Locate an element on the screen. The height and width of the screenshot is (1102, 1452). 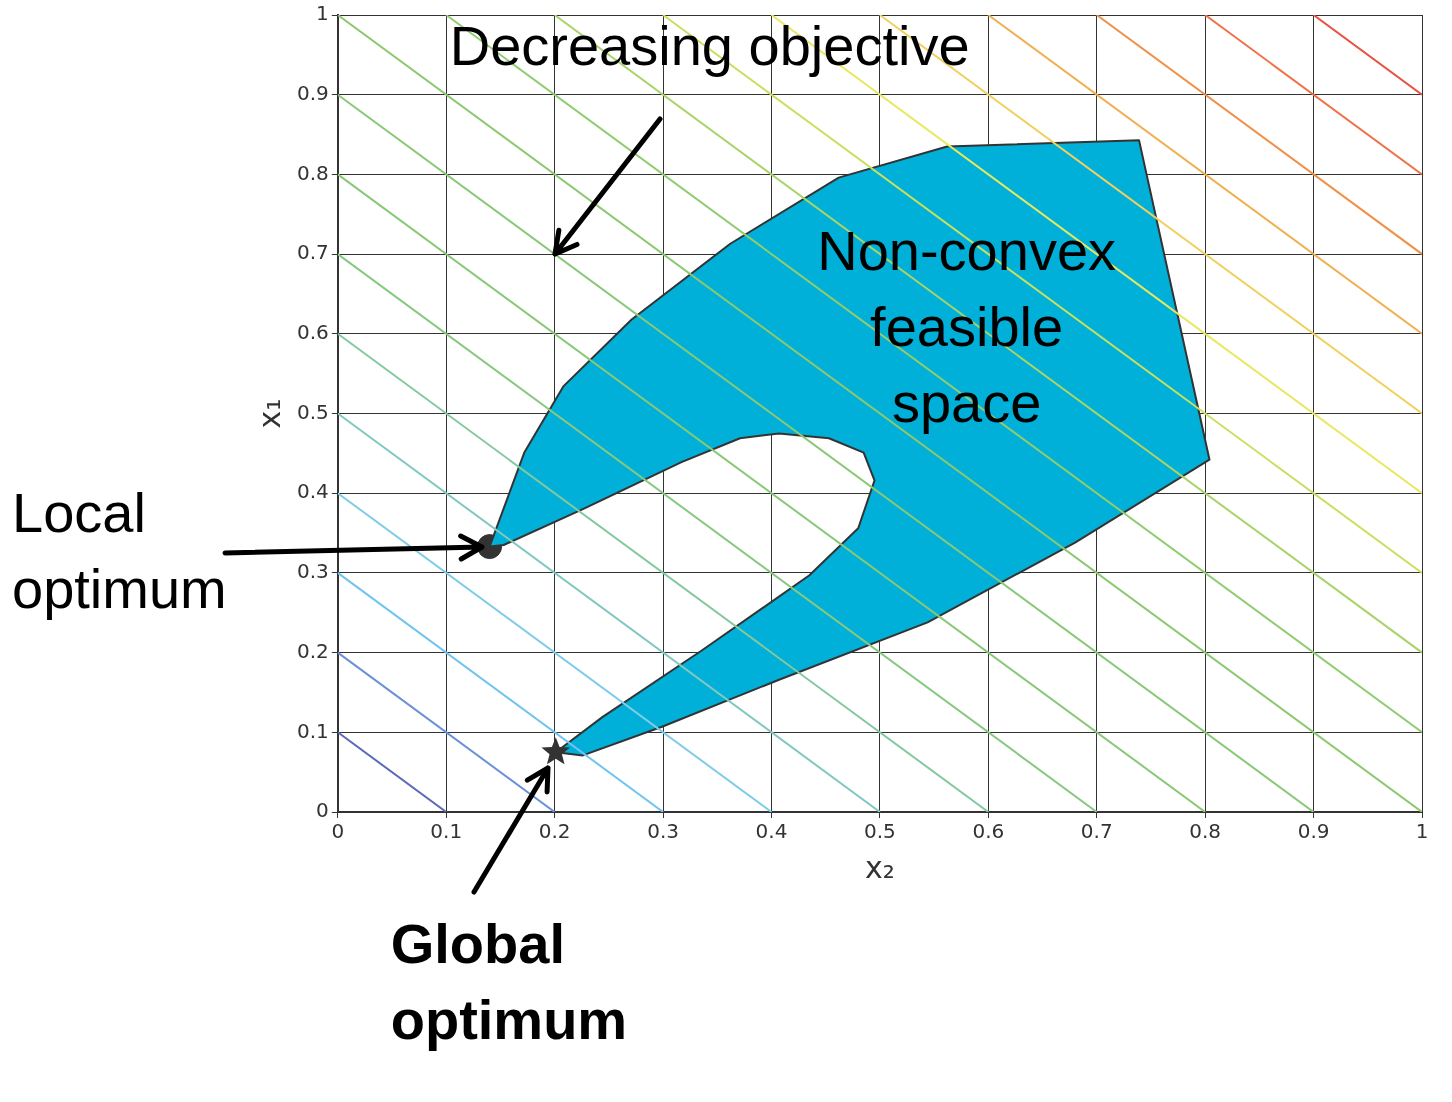
x-axis-title: x₂ is located at coordinates (880, 867).